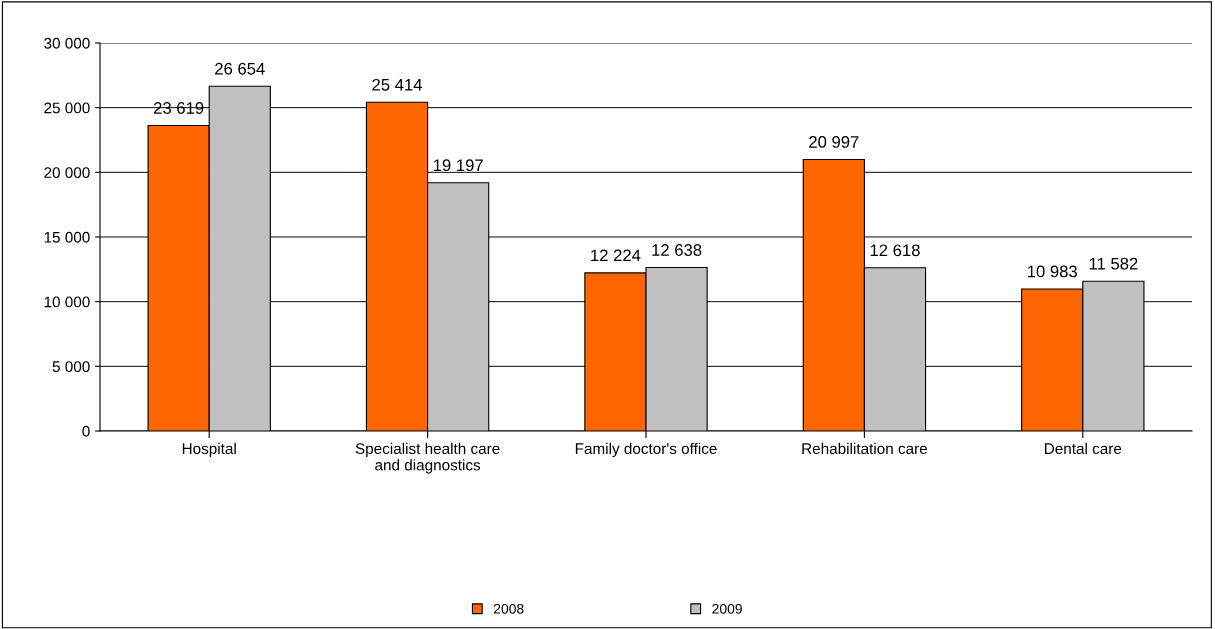 The image size is (1215, 629). I want to click on data-label: 12 224, so click(616, 255).